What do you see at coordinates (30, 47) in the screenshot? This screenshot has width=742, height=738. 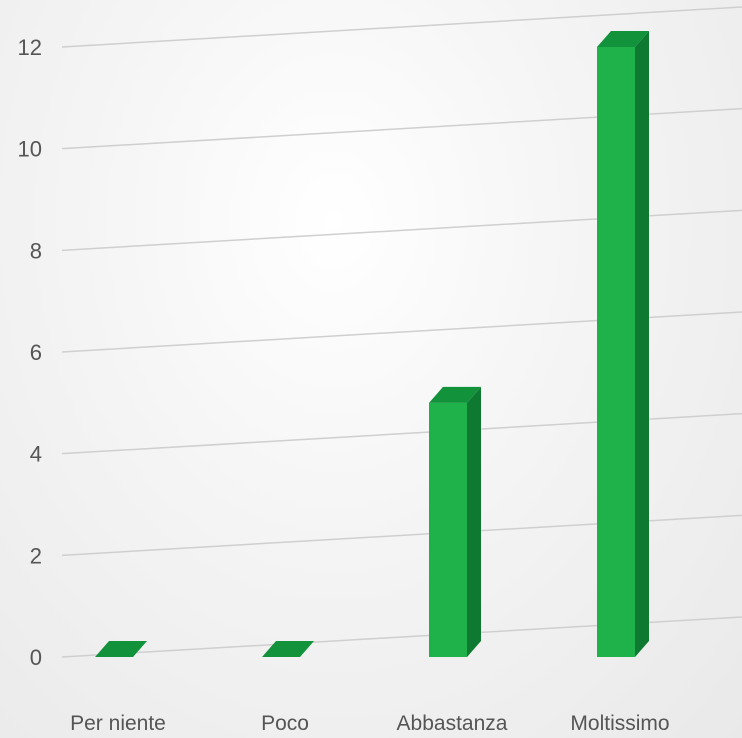 I see `y-tick-label-12: 12` at bounding box center [30, 47].